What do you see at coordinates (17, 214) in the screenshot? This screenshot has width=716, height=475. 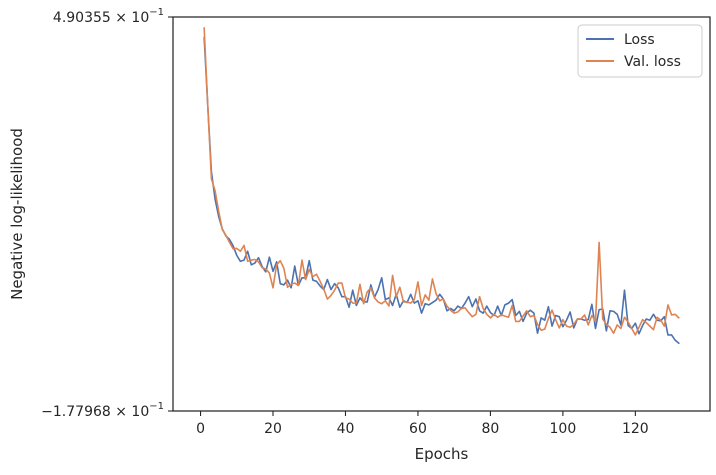 I see `y-axis-label: Negative log-likelihood` at bounding box center [17, 214].